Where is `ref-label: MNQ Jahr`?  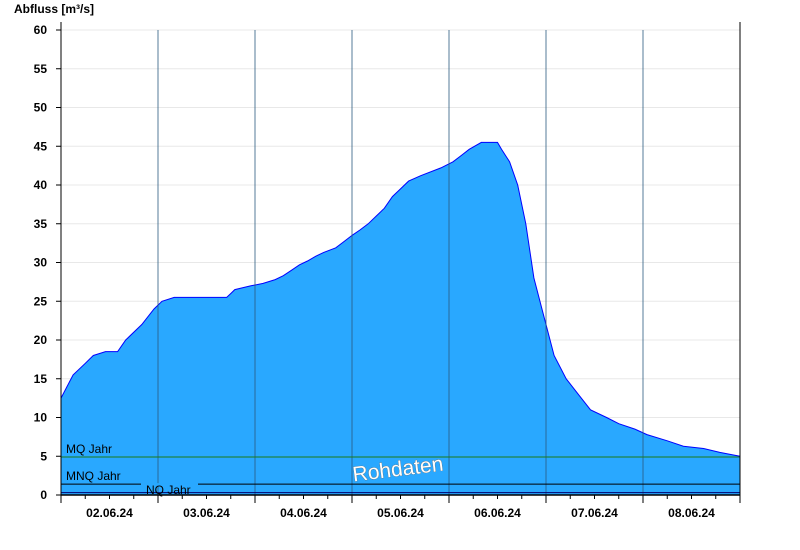 ref-label: MNQ Jahr is located at coordinates (93, 476).